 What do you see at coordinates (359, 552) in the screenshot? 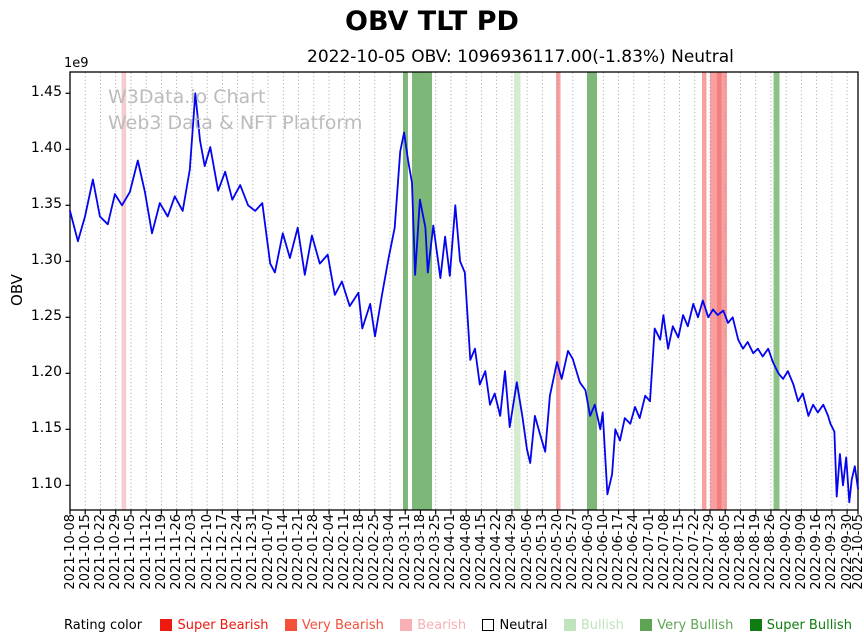
I see `x-tick-label: 2022-02-18` at bounding box center [359, 552].